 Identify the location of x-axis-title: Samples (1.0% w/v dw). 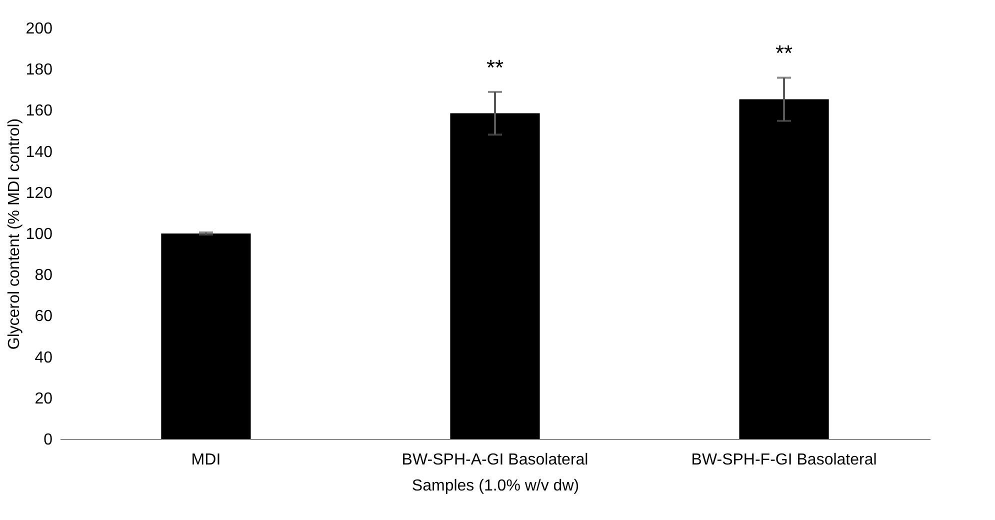
(496, 486).